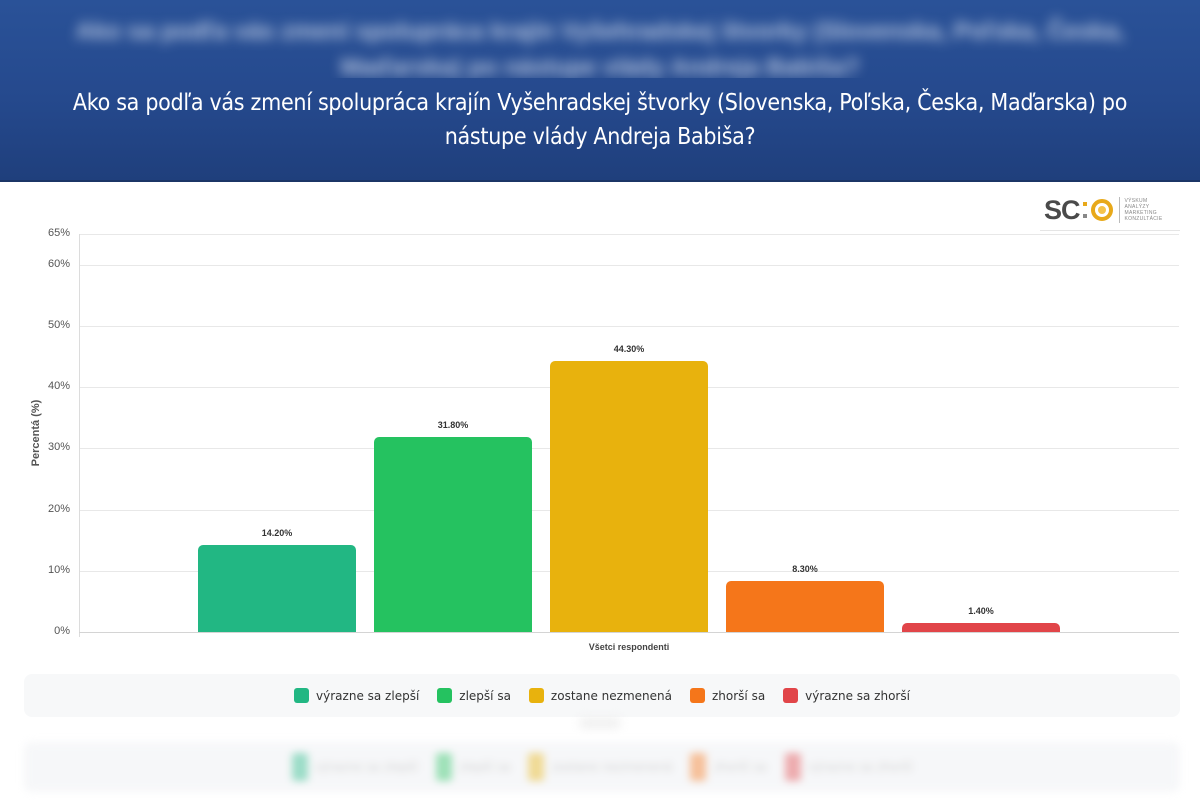 This screenshot has width=1200, height=800. What do you see at coordinates (600, 723) in the screenshot?
I see `blurred-shadow` at bounding box center [600, 723].